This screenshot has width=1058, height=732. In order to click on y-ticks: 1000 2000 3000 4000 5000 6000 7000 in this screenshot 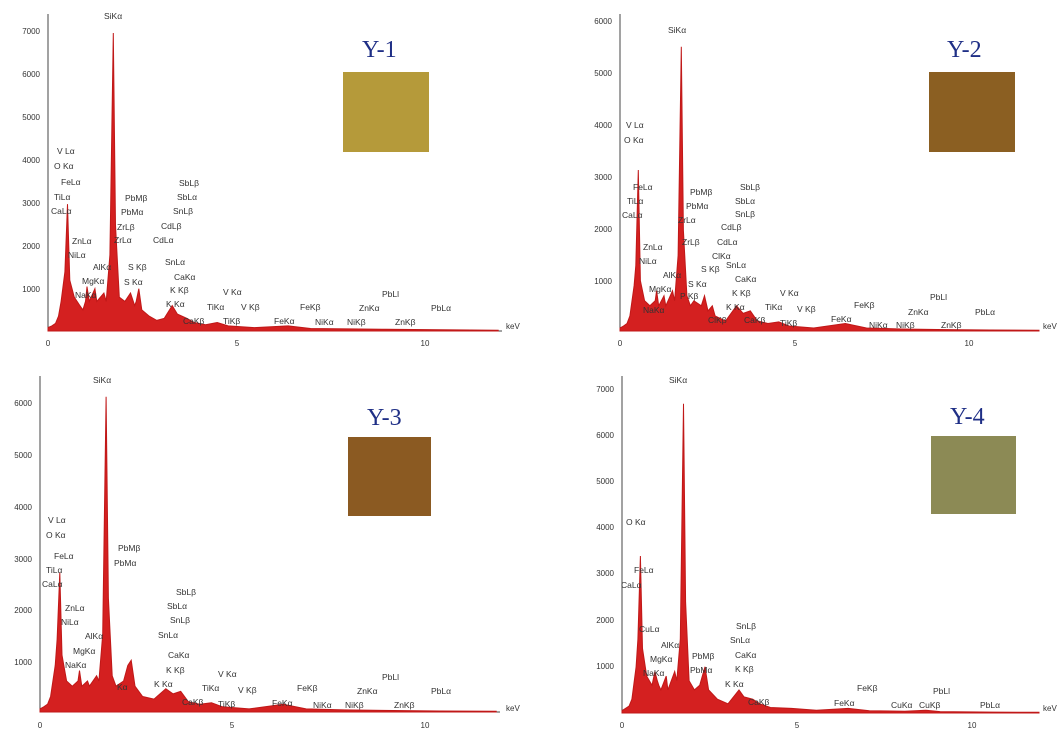, I will do `click(605, 528)`.